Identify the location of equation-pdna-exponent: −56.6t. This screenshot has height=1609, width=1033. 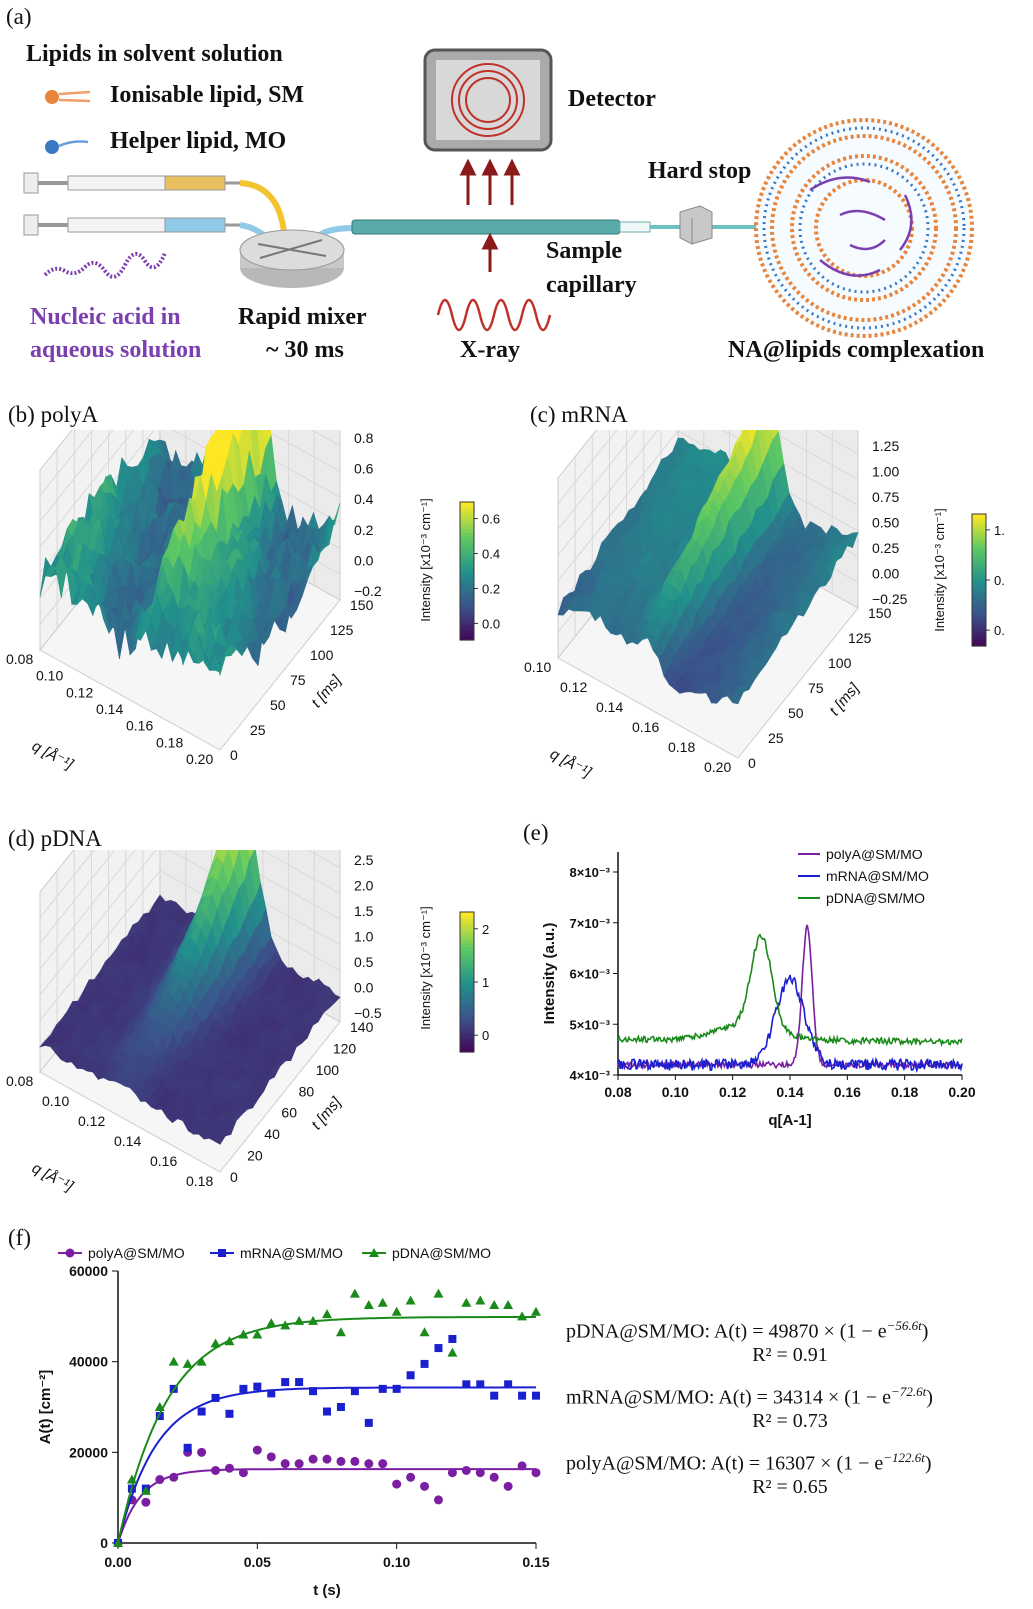
(904, 1325).